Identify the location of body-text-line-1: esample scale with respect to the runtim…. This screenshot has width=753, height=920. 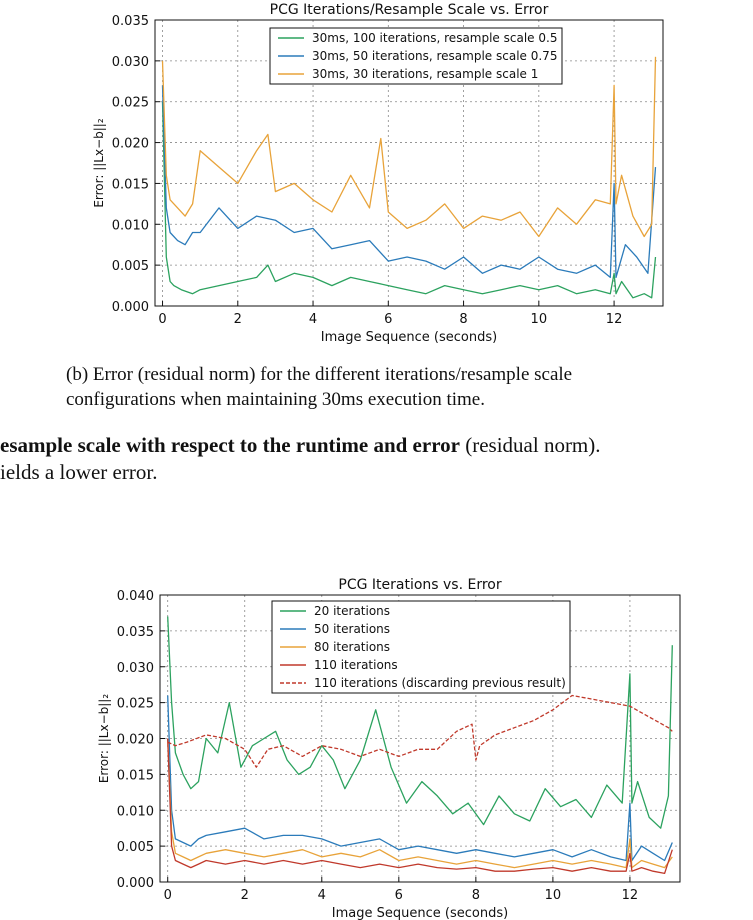
(300, 445).